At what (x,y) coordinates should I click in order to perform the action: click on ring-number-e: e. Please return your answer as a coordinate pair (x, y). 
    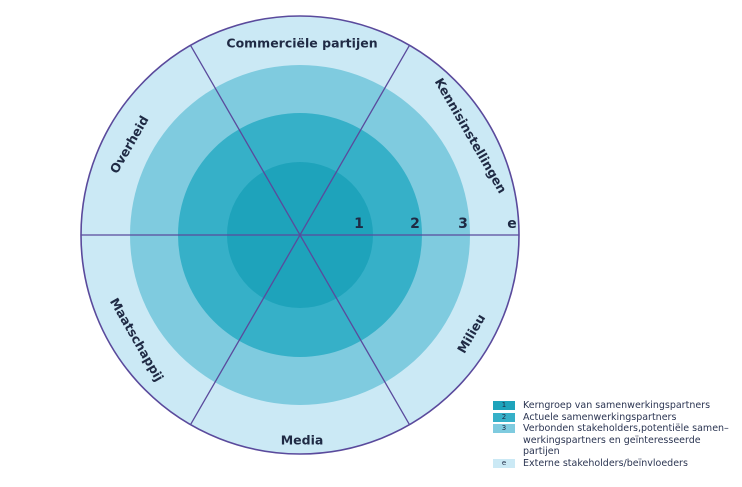
    Looking at the image, I should click on (512, 224).